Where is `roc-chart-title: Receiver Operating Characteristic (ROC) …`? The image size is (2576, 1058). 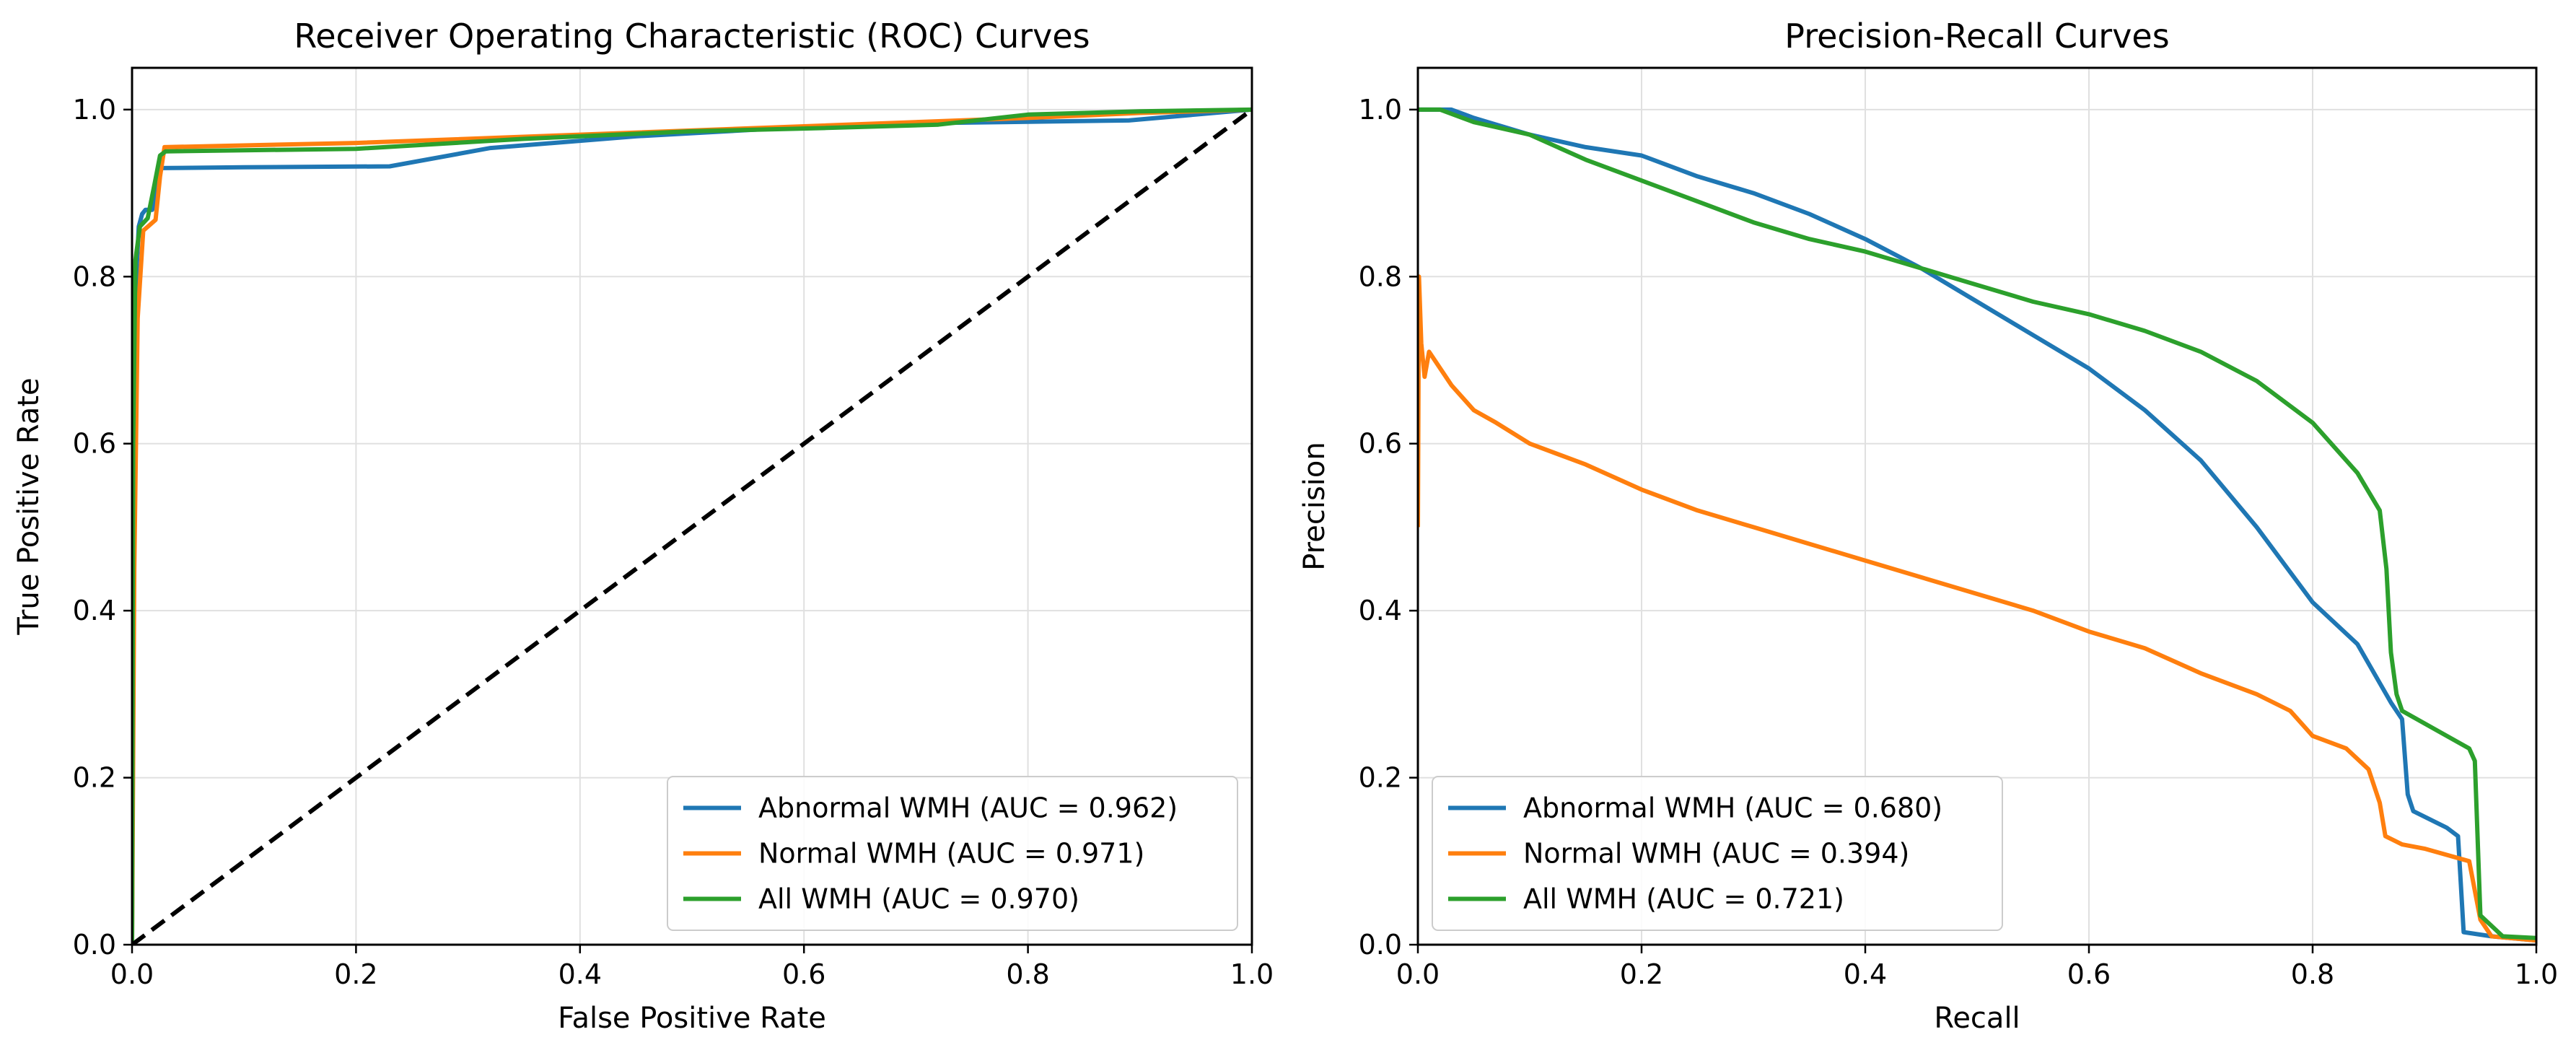
roc-chart-title: Receiver Operating Characteristic (ROC) … is located at coordinates (692, 36).